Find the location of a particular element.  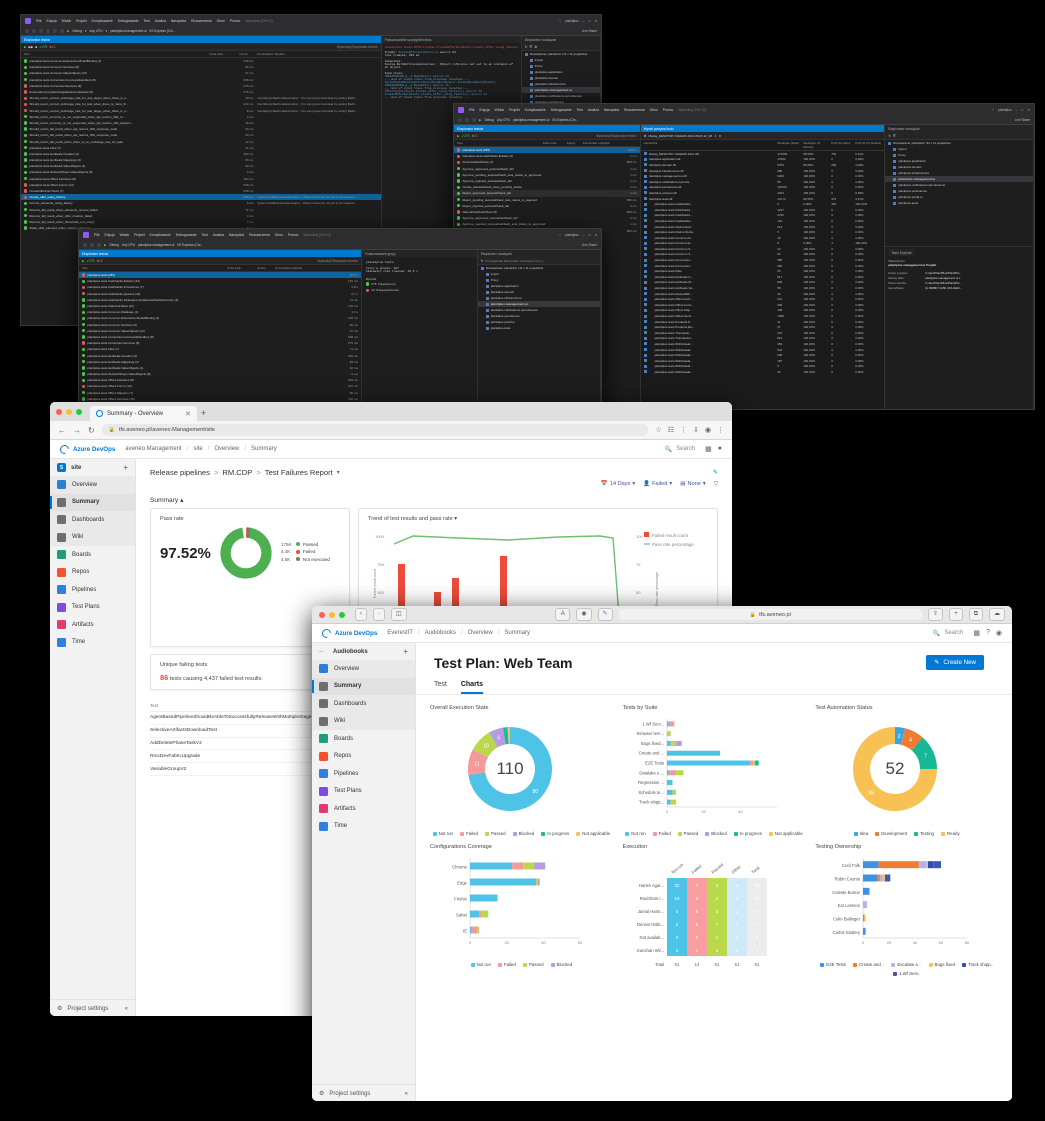

menu-pomoc: Pomoc is located at coordinates (235, 20).